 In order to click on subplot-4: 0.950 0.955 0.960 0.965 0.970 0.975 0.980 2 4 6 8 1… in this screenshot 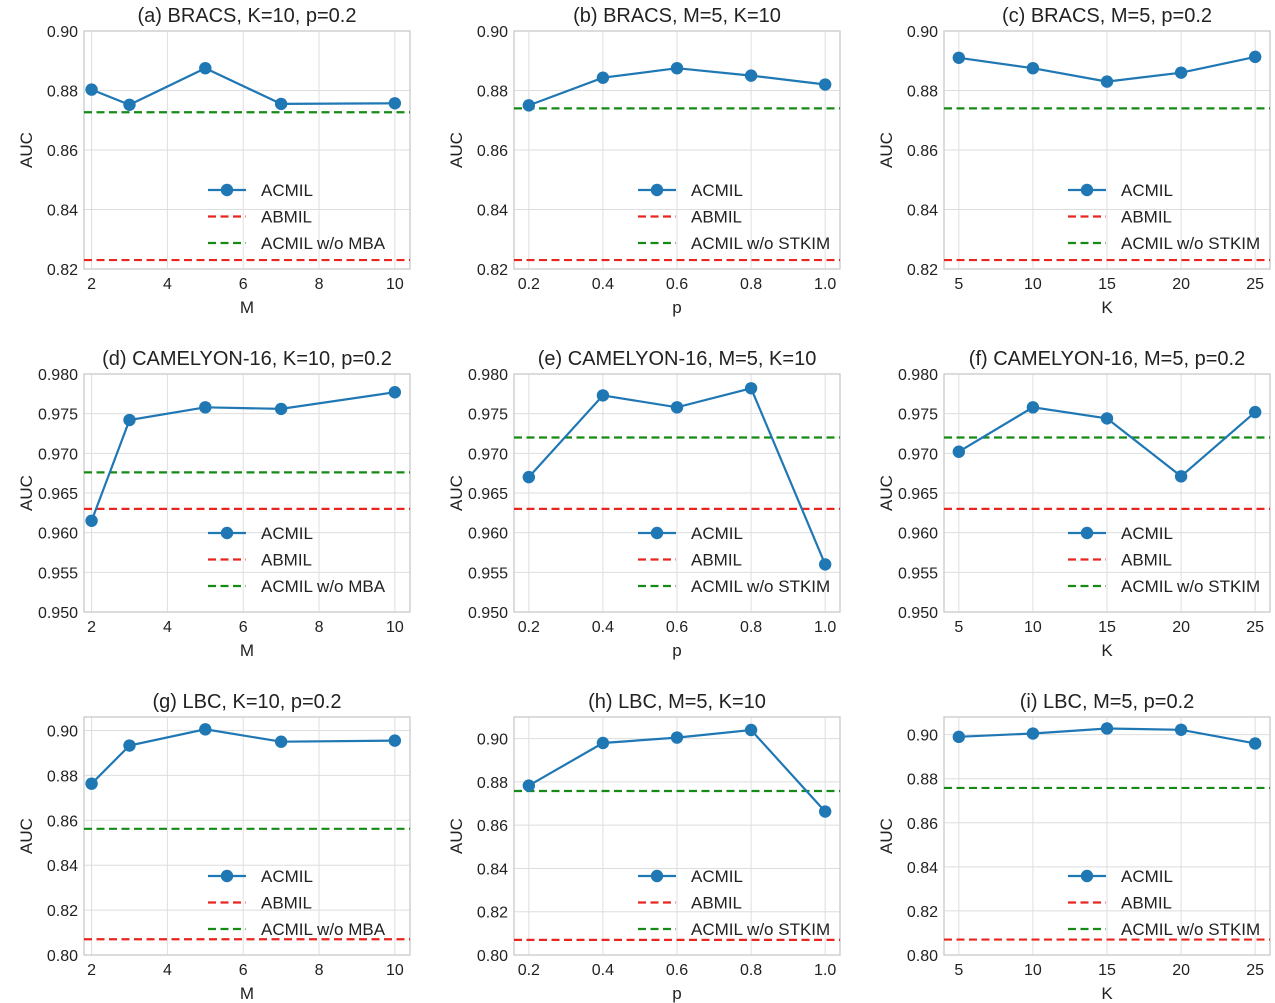, I will do `click(214, 504)`.